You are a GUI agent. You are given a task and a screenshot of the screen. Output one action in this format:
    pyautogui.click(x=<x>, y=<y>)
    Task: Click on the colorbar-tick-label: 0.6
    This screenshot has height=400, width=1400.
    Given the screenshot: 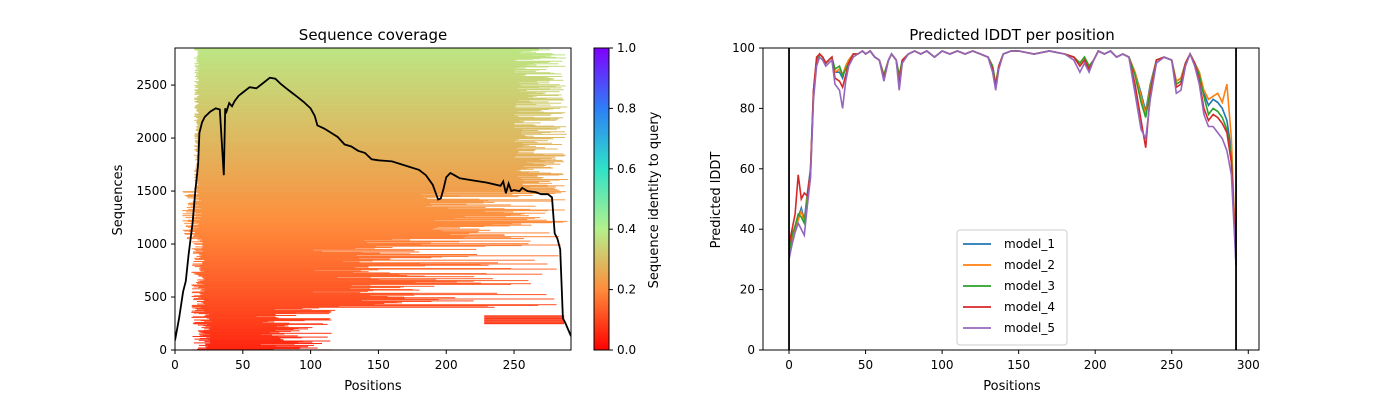 What is the action you would take?
    pyautogui.click(x=626, y=169)
    